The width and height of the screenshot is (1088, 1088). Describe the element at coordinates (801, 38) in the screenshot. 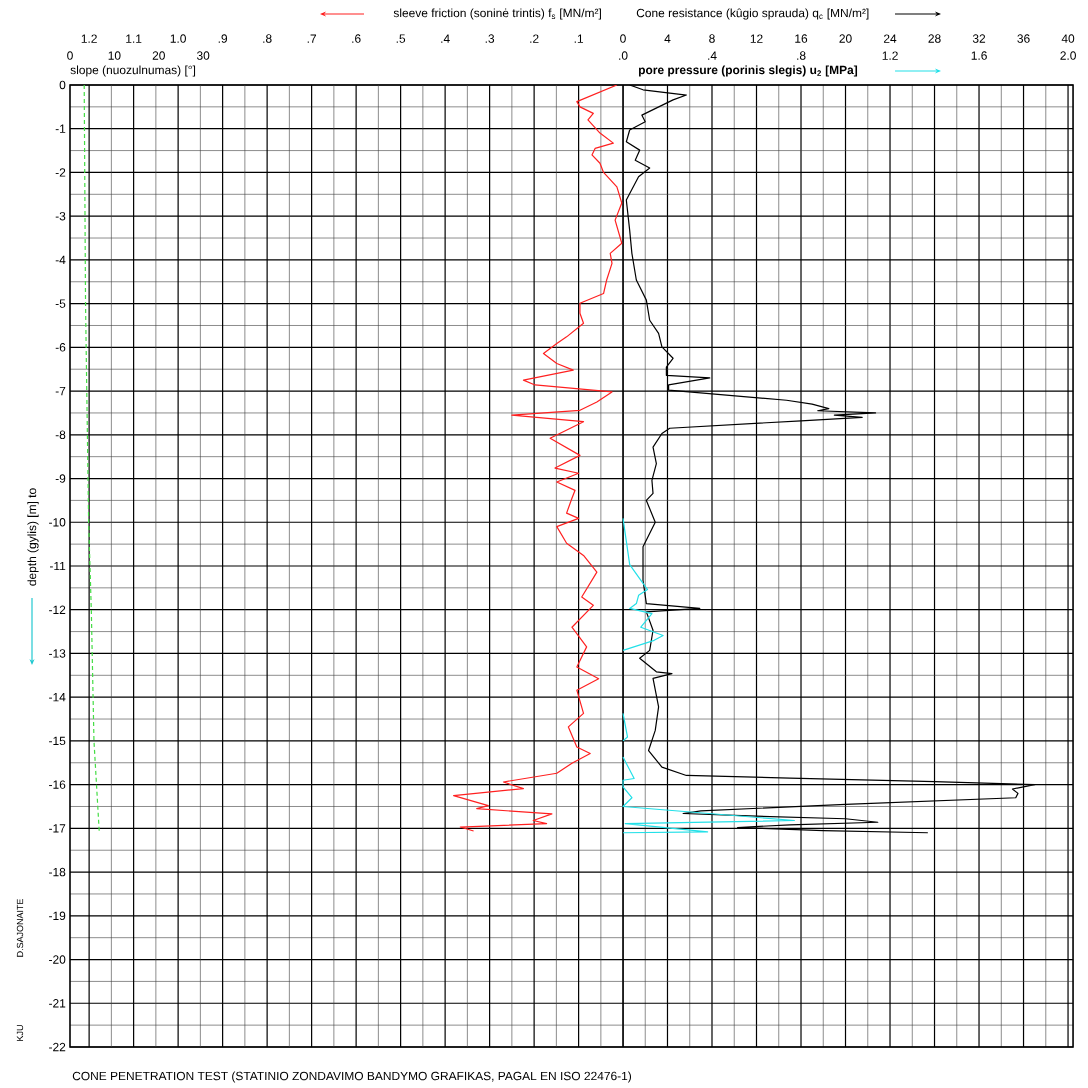

I see `x-tick-label: 16` at that location.